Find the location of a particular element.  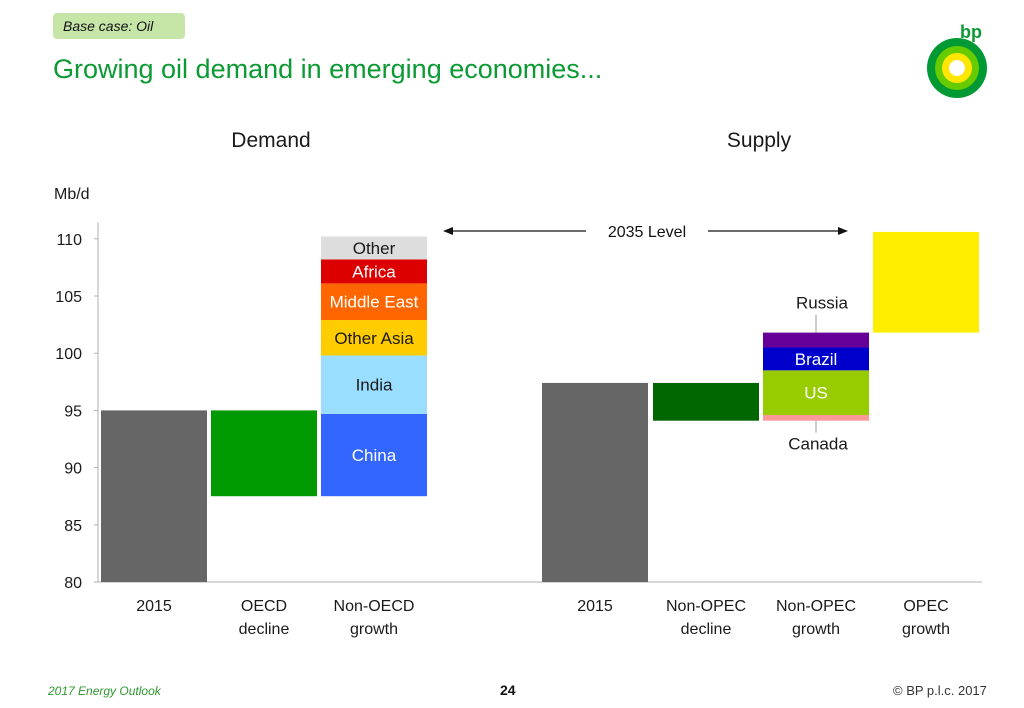

x-category-label: Non-OECD is located at coordinates (374, 606).